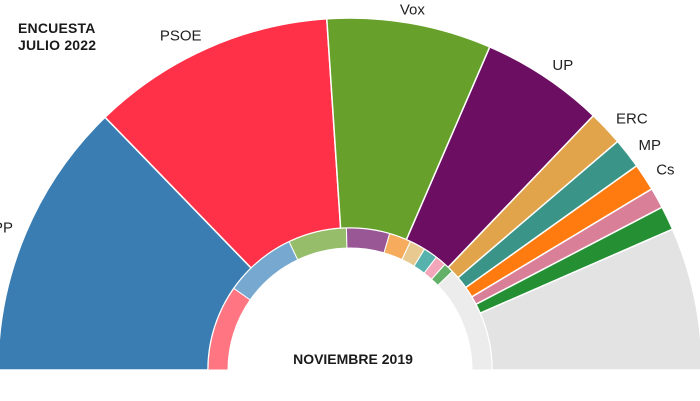  Describe the element at coordinates (350, 299) in the screenshot. I see `inner-ring` at that location.